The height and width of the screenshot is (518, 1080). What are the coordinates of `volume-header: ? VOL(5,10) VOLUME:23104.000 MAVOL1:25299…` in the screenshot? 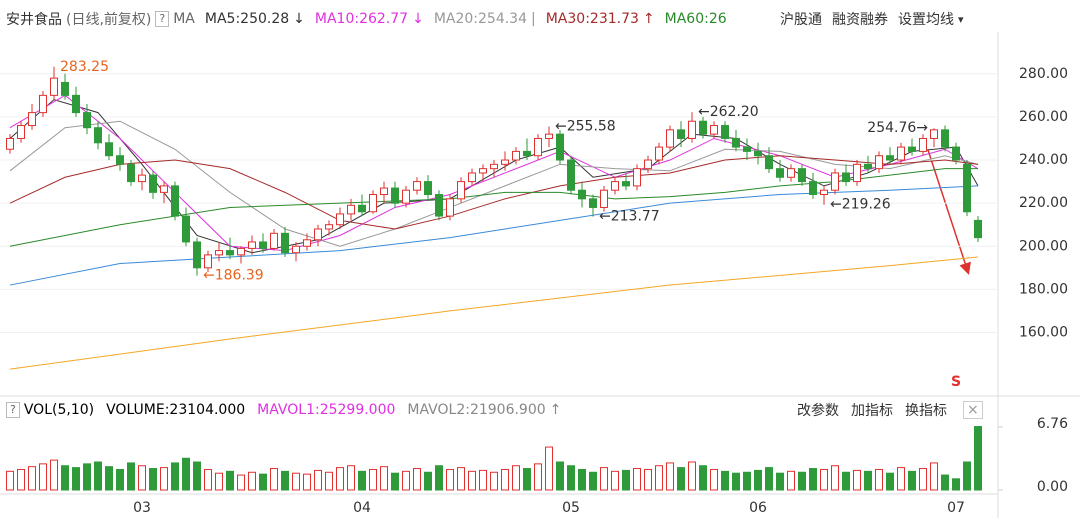 It's located at (283, 410).